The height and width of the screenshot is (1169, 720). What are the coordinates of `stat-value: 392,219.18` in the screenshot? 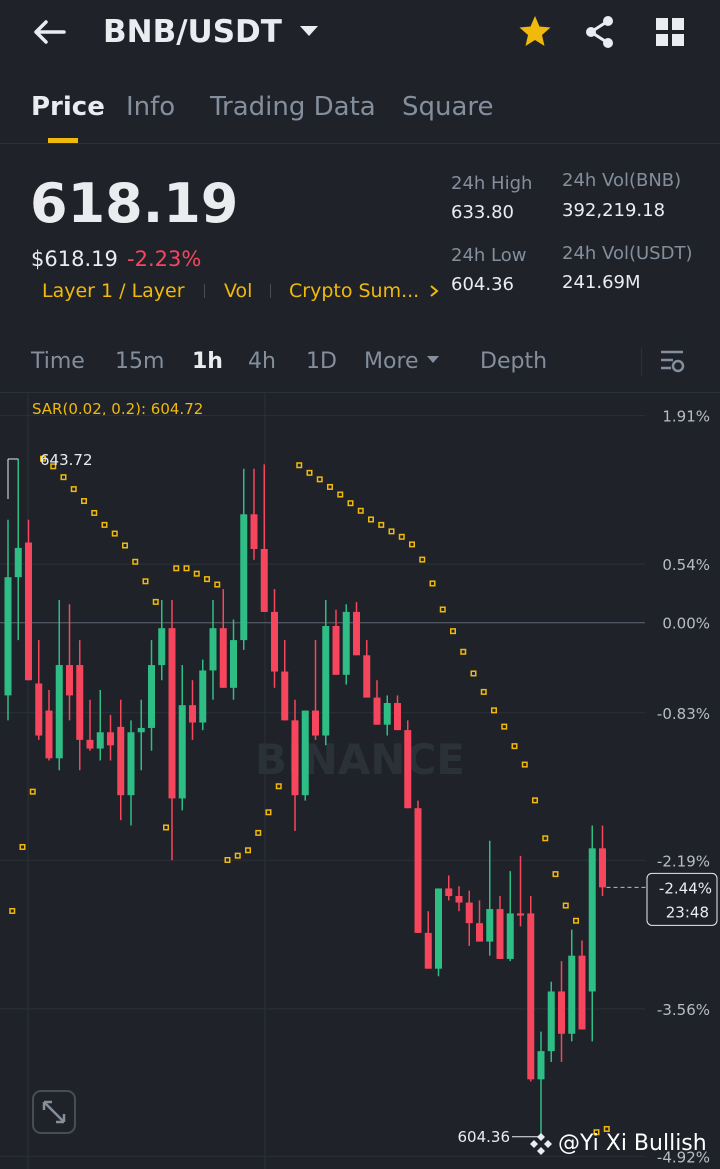 It's located at (614, 210).